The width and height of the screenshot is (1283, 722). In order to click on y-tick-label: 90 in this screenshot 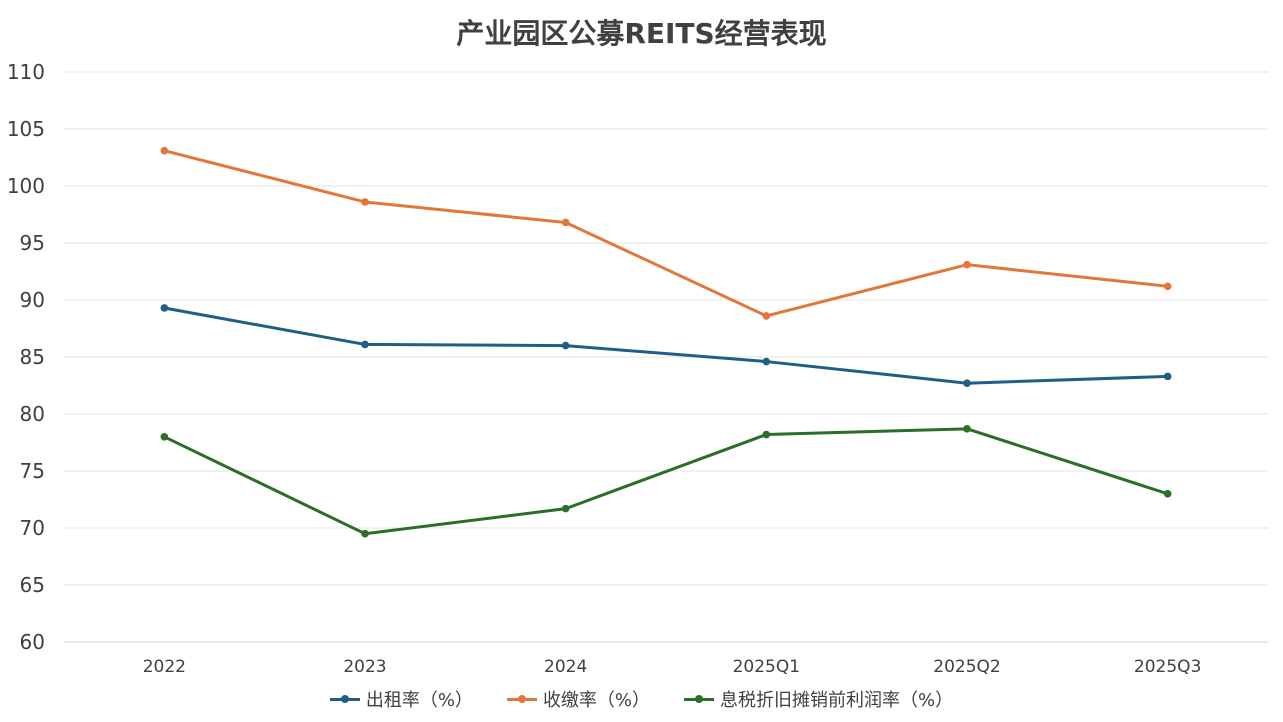, I will do `click(32, 300)`.